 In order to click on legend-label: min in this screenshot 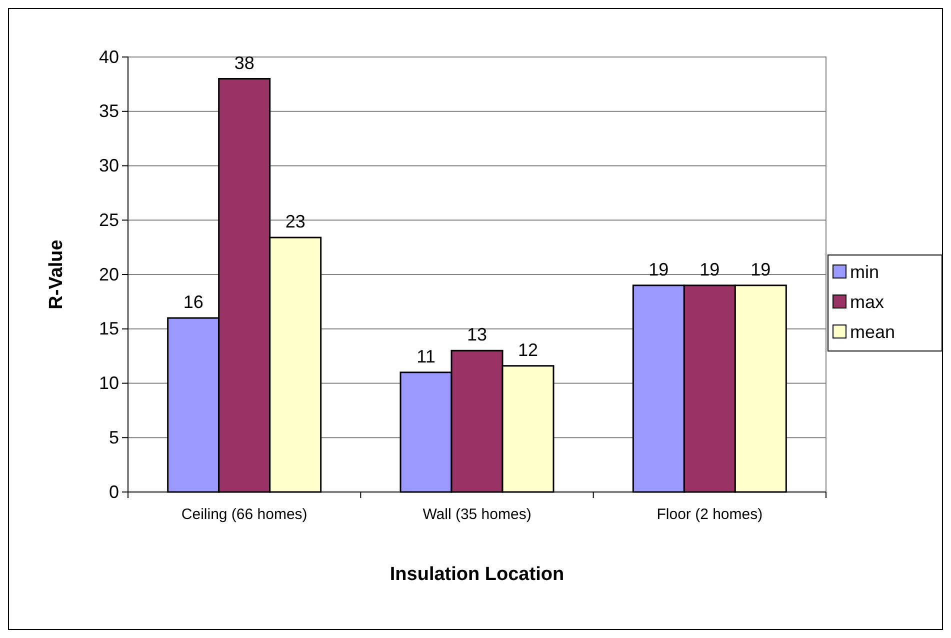, I will do `click(865, 272)`.